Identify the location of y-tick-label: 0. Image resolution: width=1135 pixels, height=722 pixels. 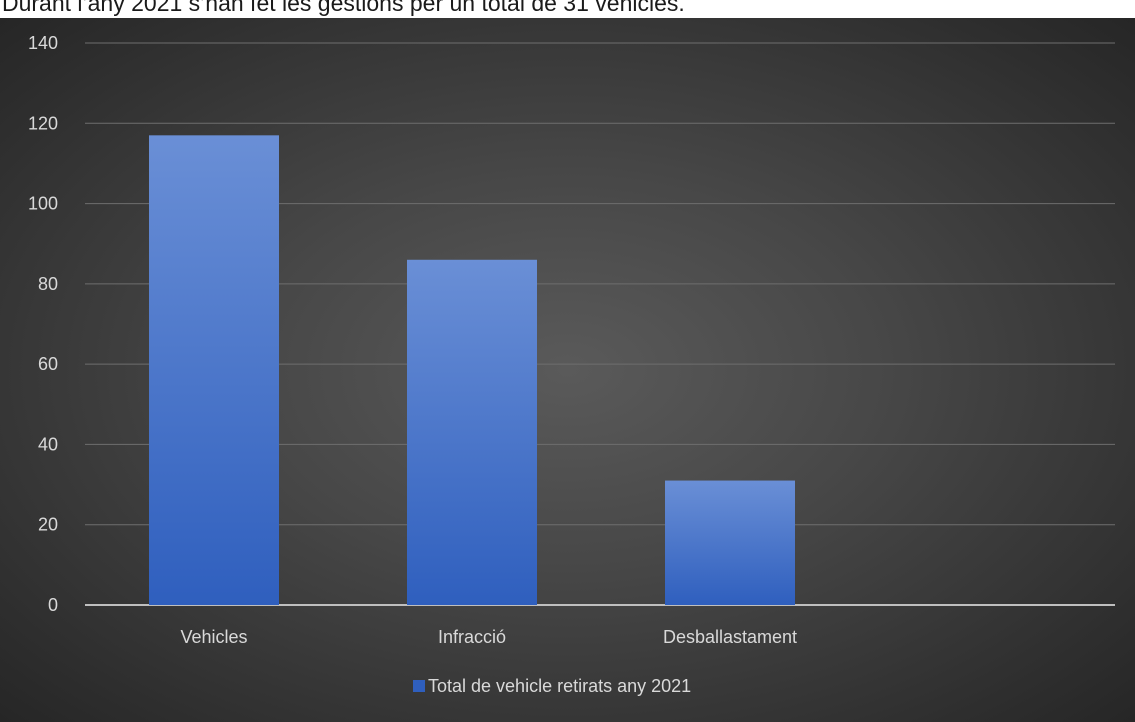
(53, 605).